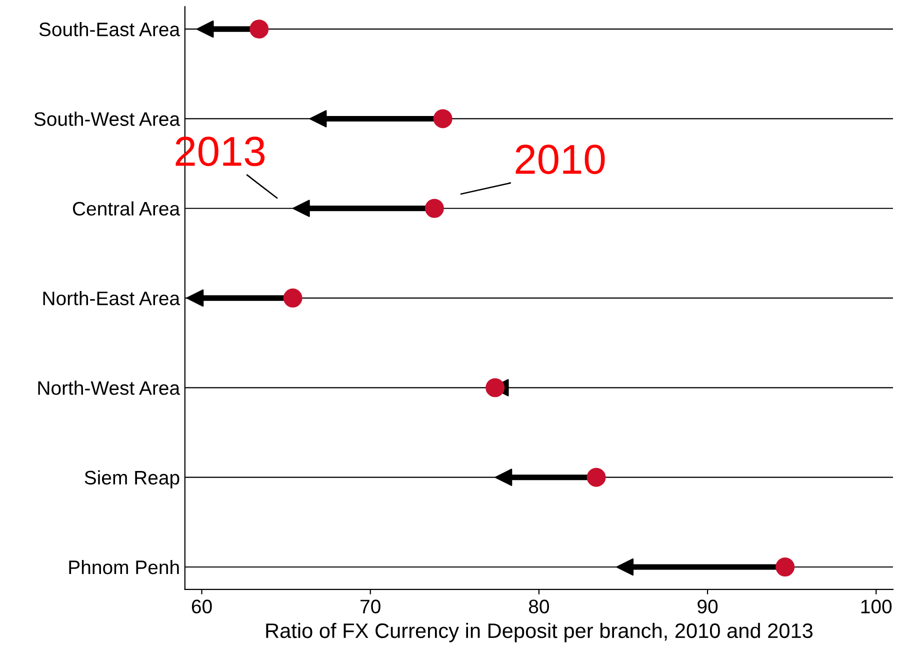  Describe the element at coordinates (107, 119) in the screenshot. I see `y-tick-label: South-West Area` at that location.